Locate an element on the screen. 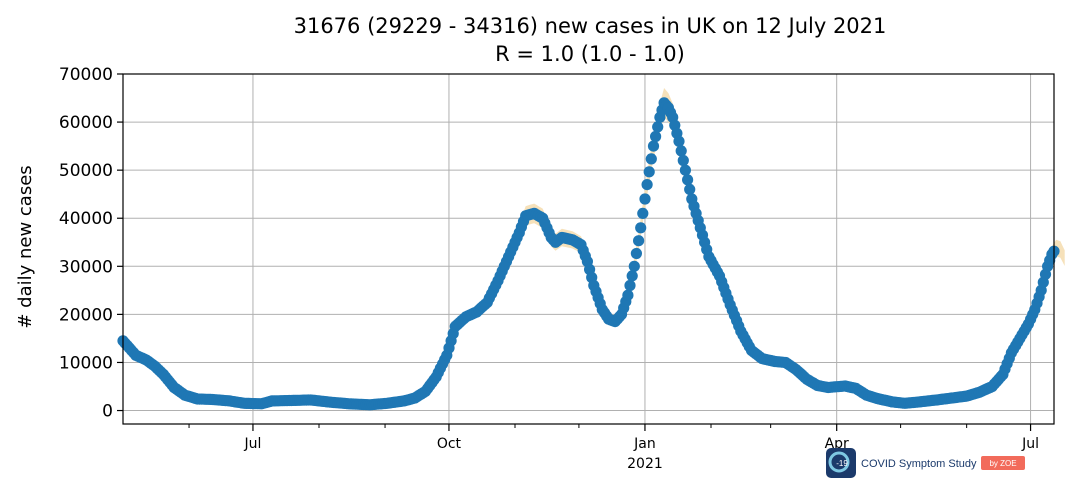 Image resolution: width=1069 pixels, height=489 pixels. y-tick-label: 60000 is located at coordinates (86, 123).